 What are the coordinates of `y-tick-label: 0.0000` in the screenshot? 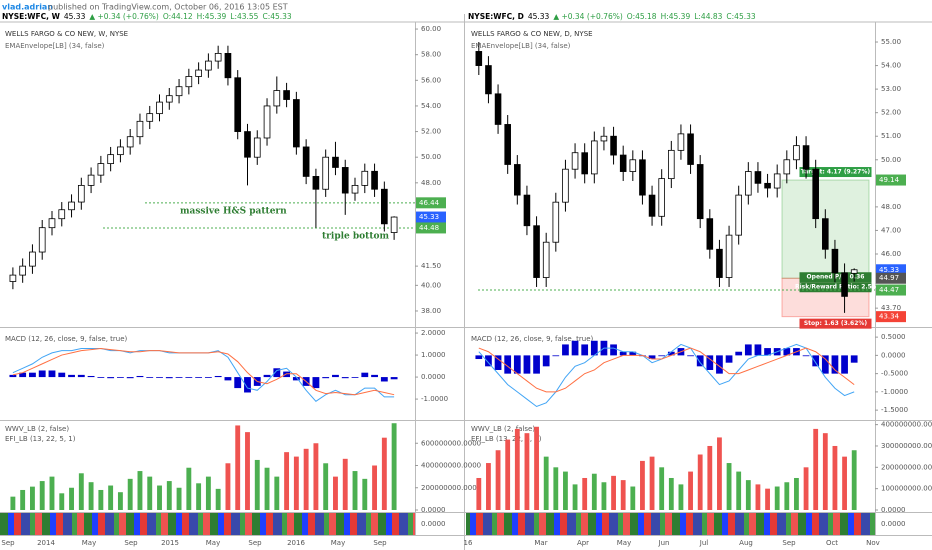 It's located at (893, 524).